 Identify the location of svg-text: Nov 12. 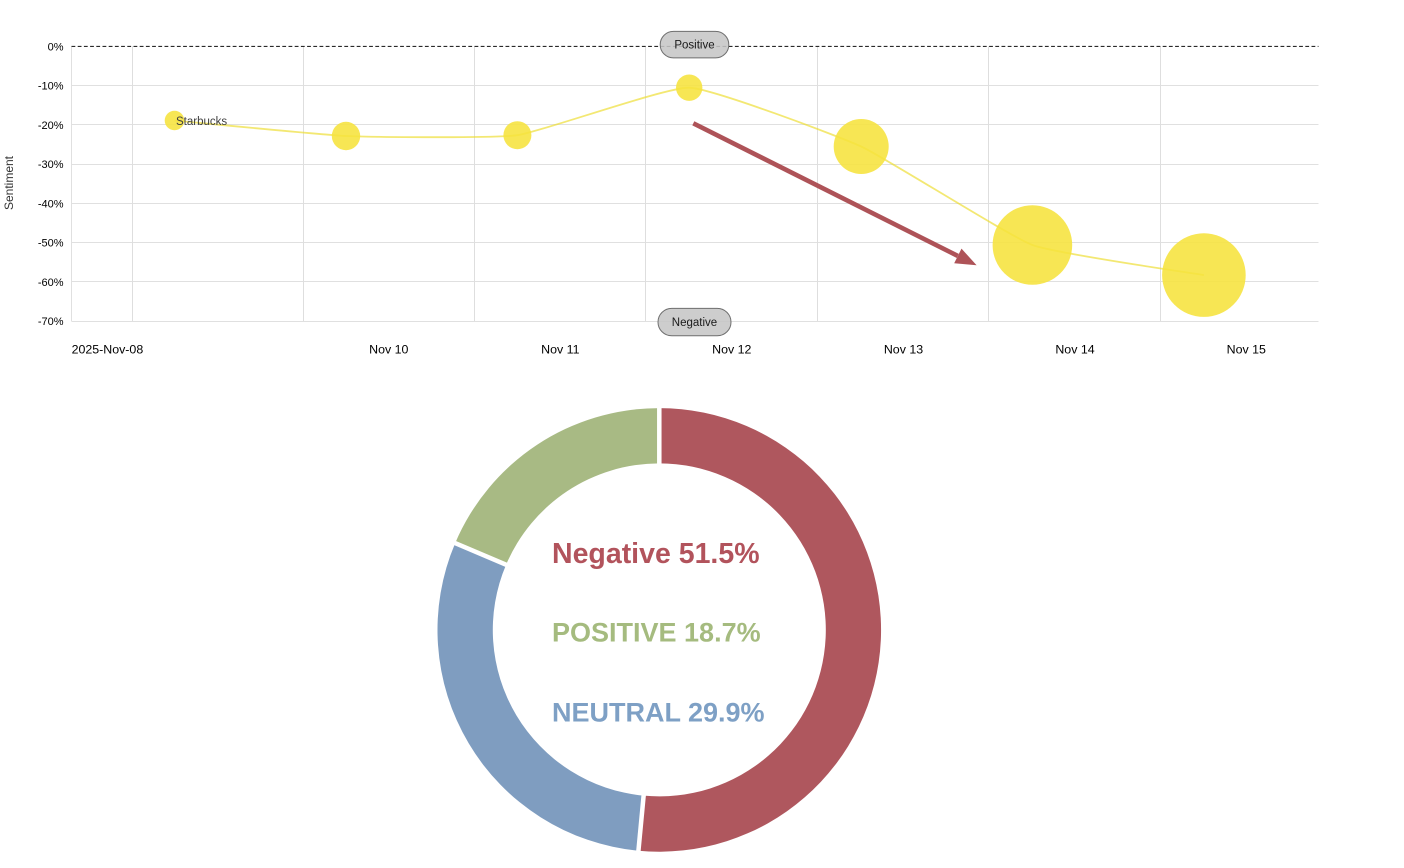
(731, 350).